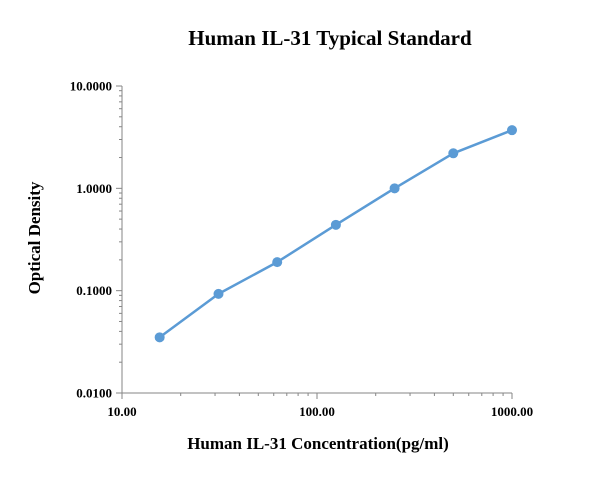 This screenshot has height=496, width=602. I want to click on x-tick-label: 10.00, so click(121, 411).